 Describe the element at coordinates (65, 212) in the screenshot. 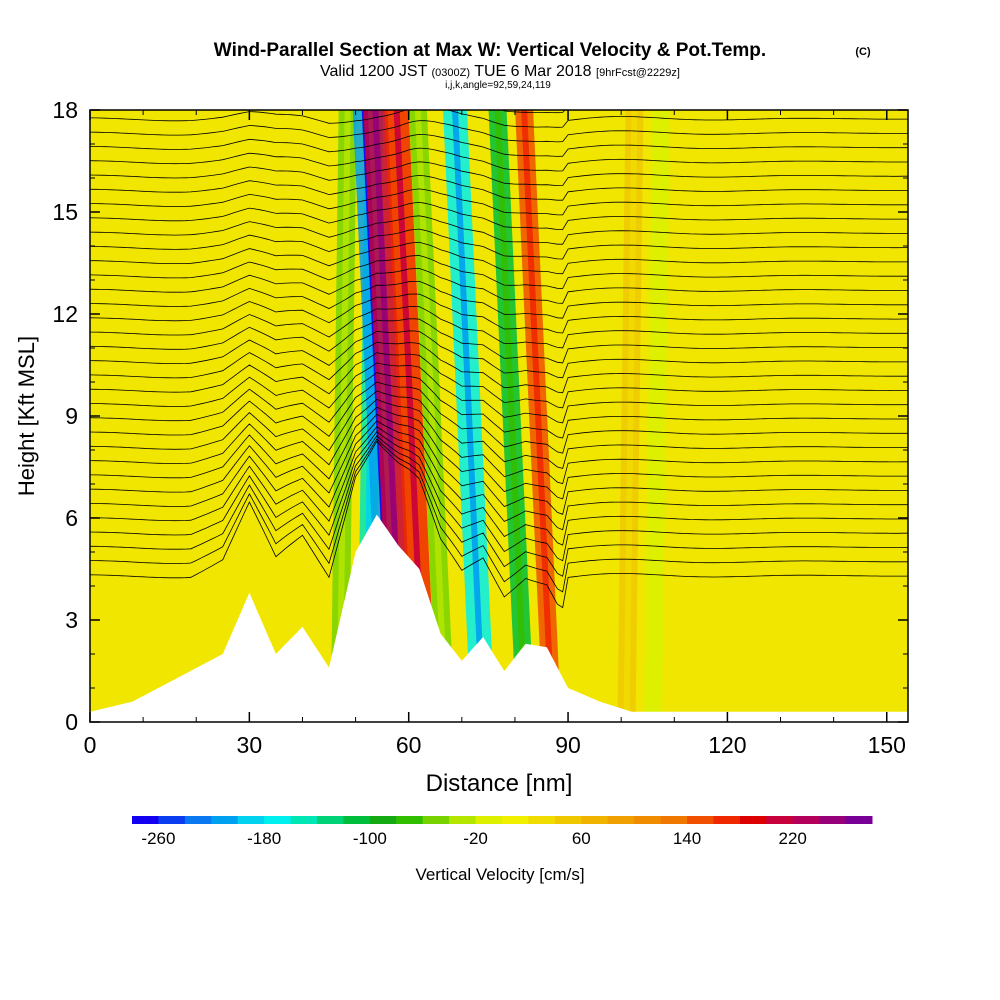

I see `y-tick-label: 15` at that location.